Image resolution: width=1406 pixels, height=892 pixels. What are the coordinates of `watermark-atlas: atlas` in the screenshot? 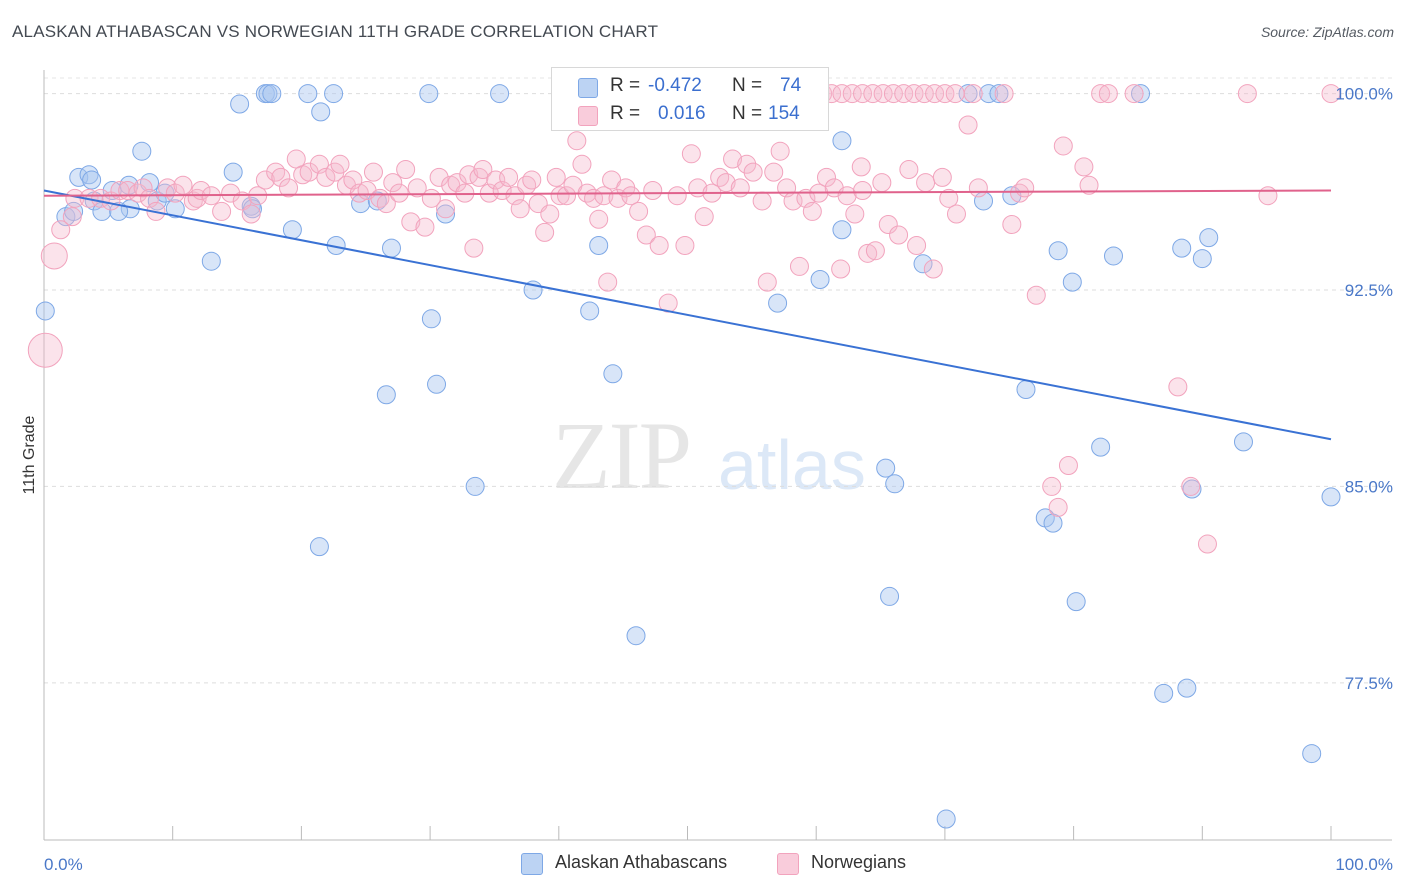 It's located at (792, 465).